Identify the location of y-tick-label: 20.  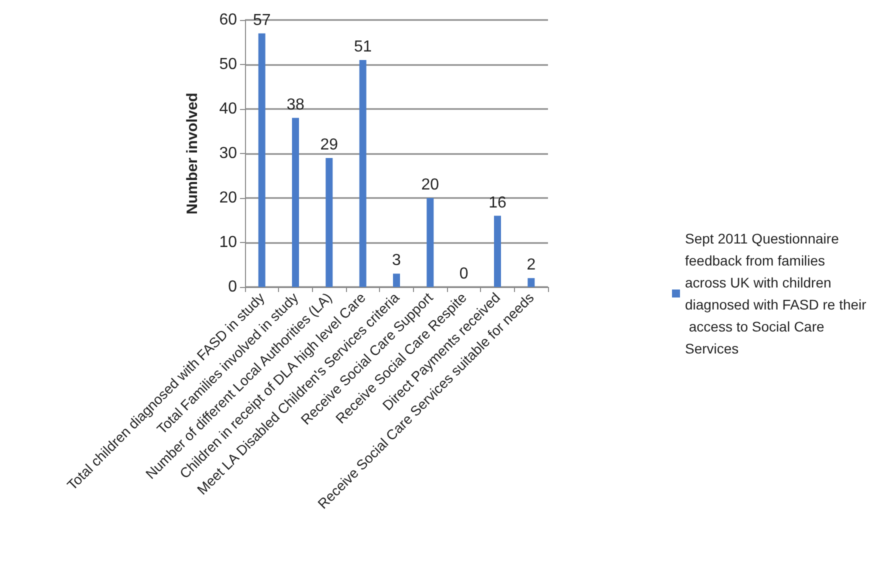
(228, 198).